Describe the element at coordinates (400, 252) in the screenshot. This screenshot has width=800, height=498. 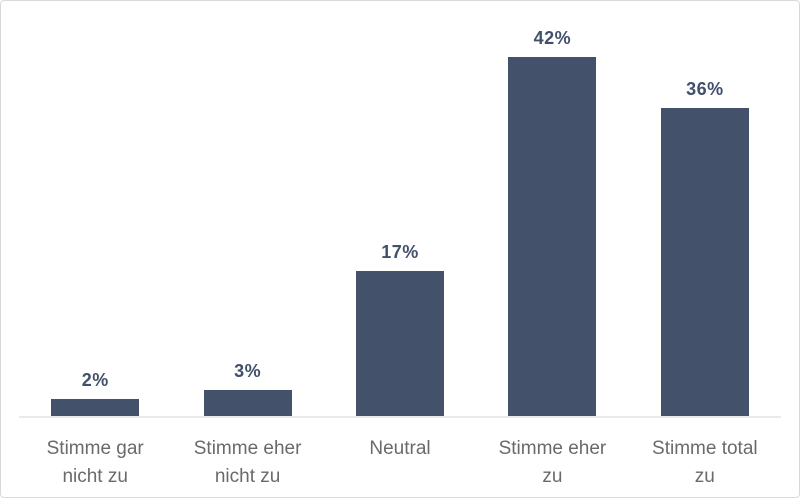
I see `bar-value-label: 17%` at that location.